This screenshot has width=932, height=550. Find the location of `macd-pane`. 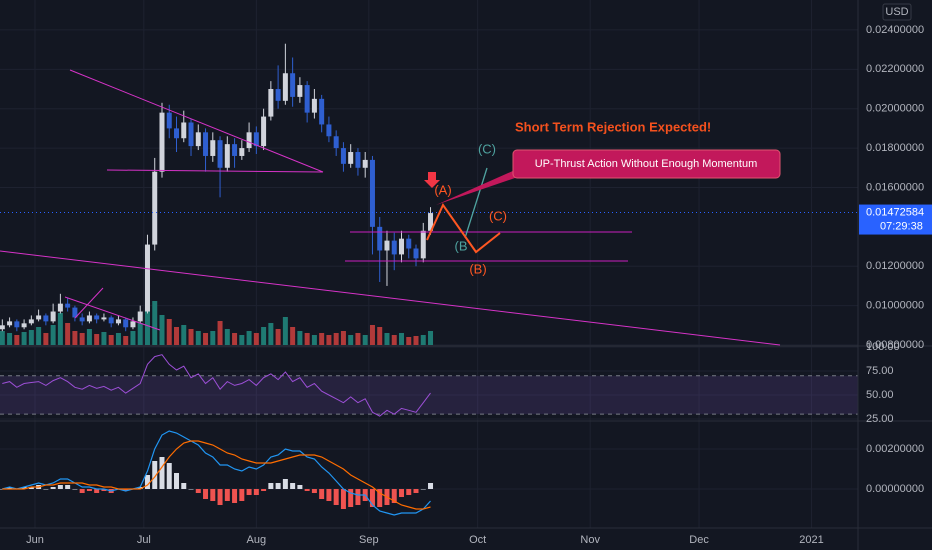

macd-pane is located at coordinates (217, 473).